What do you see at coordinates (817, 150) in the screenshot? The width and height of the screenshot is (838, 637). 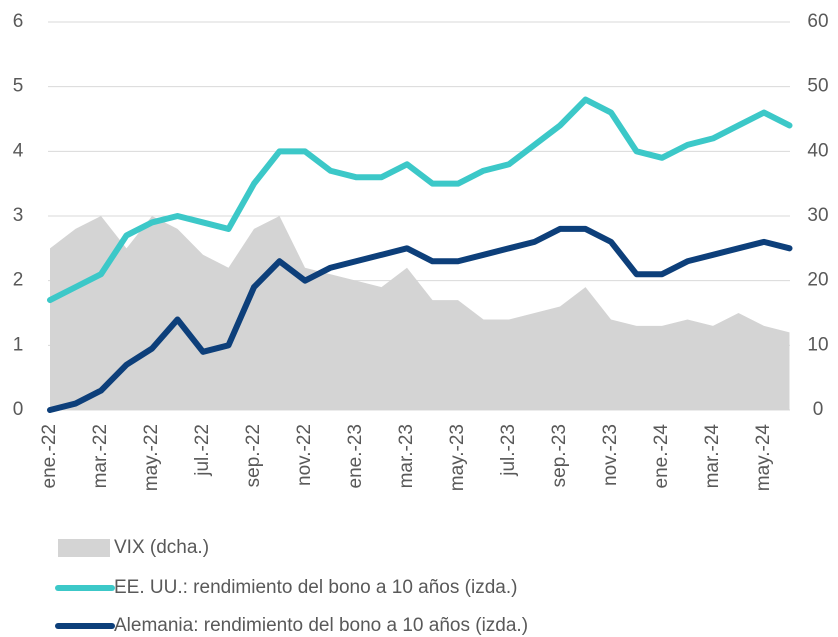 I see `y2-tick-label: 40` at bounding box center [817, 150].